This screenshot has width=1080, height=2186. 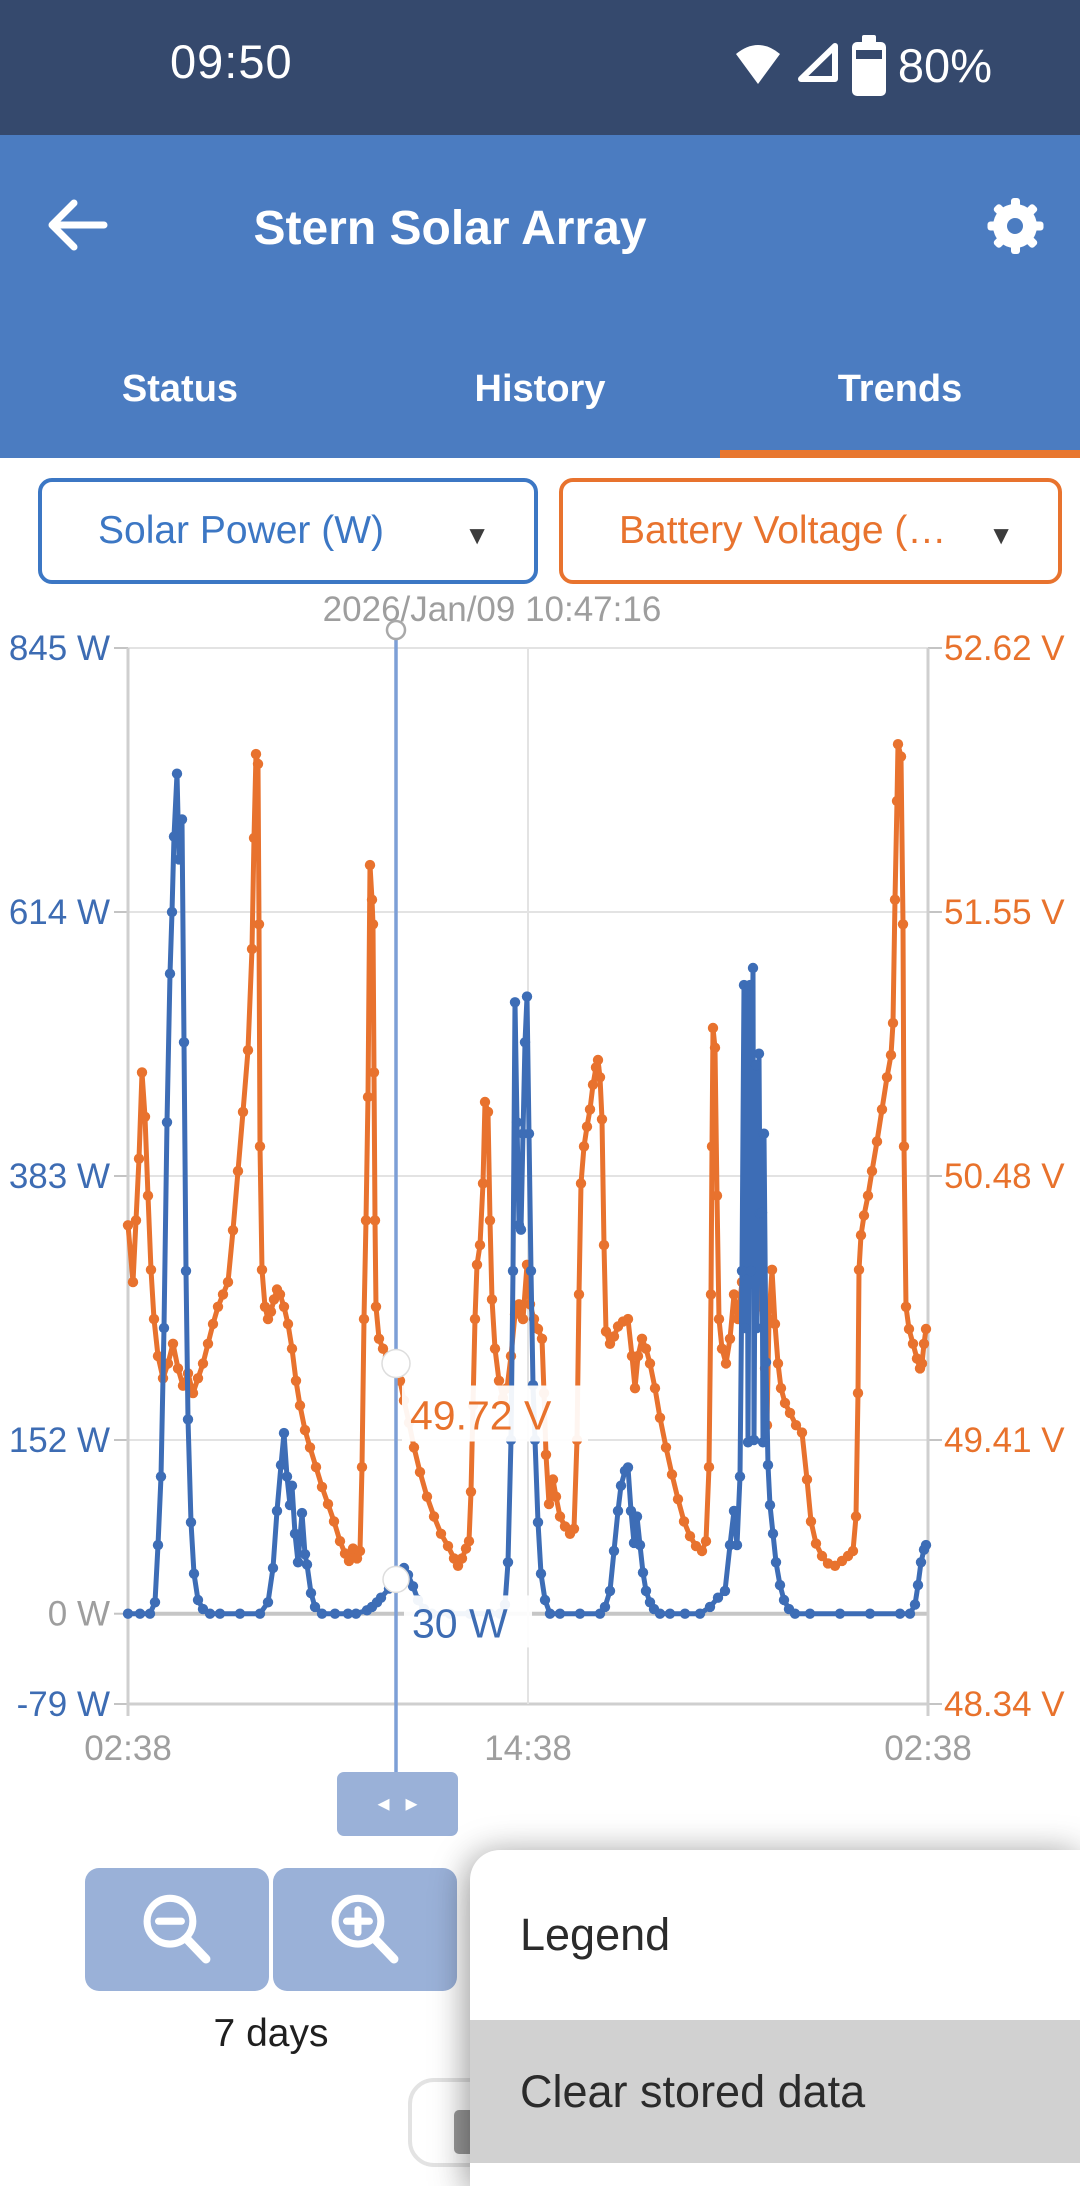 What do you see at coordinates (396, 630) in the screenshot?
I see `crosshair-top-handle` at bounding box center [396, 630].